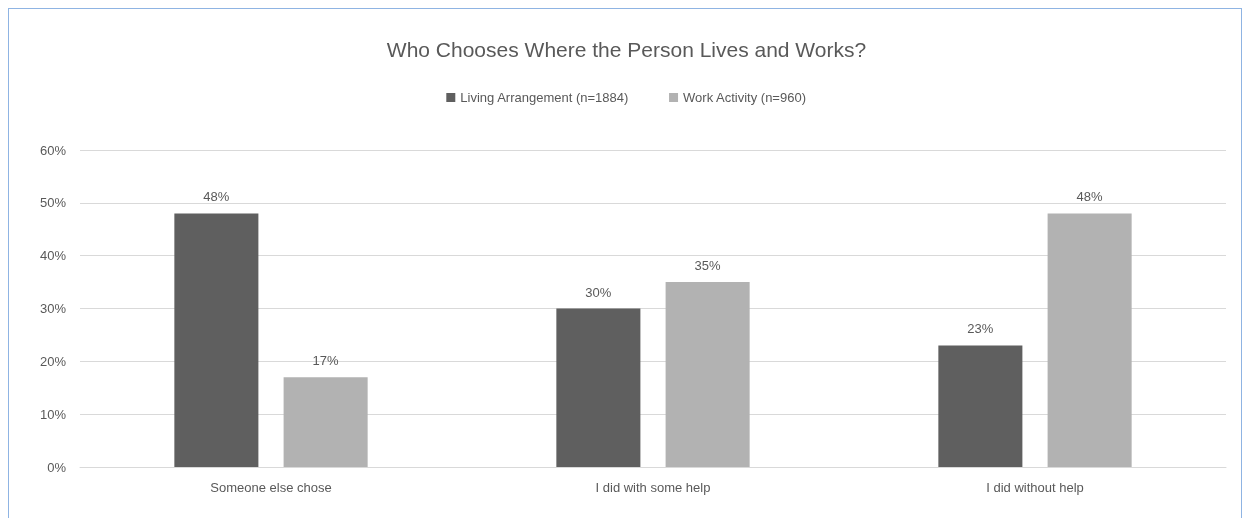 The height and width of the screenshot is (518, 1253). What do you see at coordinates (980, 329) in the screenshot?
I see `data-label: 23%` at bounding box center [980, 329].